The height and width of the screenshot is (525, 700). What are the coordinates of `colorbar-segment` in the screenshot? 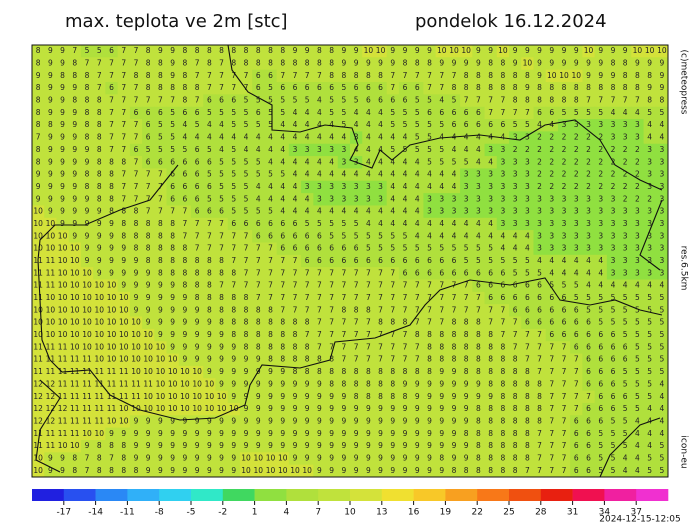 It's located at (525, 495).